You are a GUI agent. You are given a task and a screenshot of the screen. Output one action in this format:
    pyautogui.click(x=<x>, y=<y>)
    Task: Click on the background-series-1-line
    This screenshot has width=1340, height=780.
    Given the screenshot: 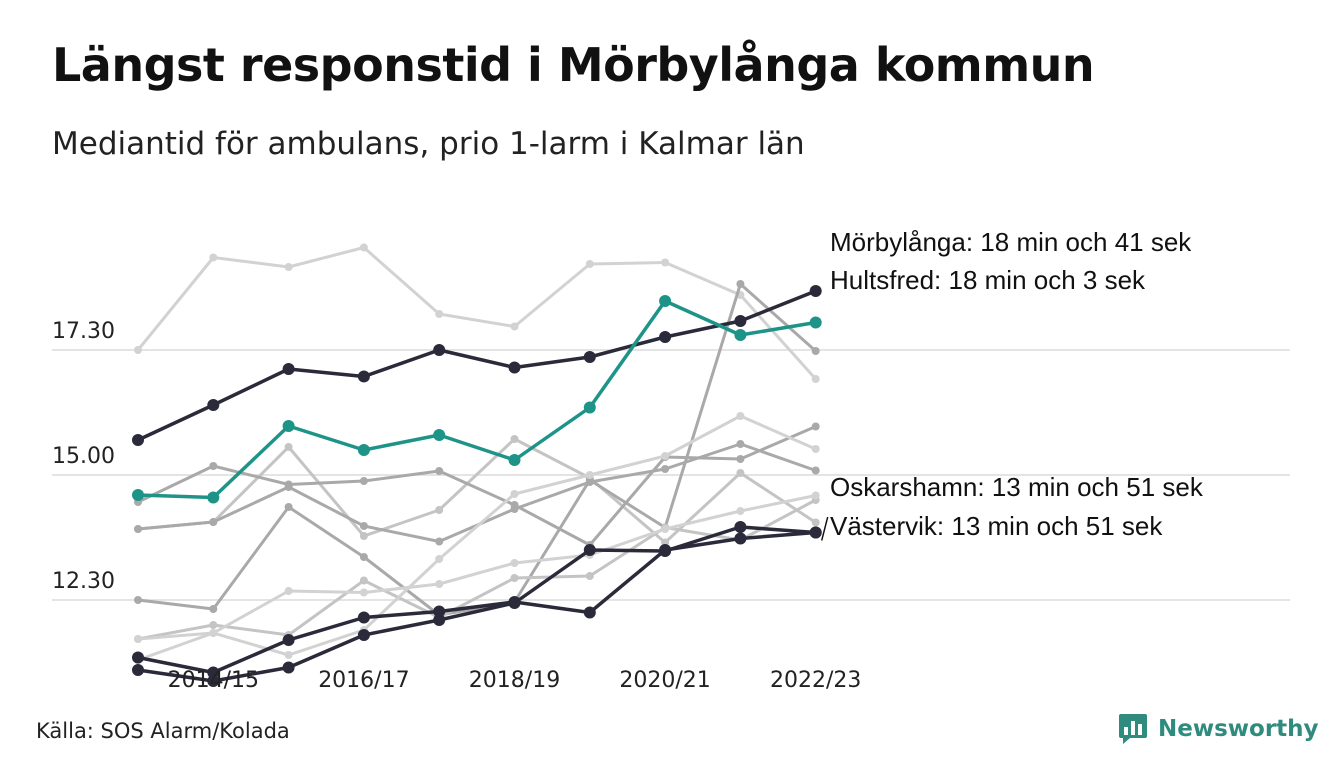 What is the action you would take?
    pyautogui.click(x=476, y=313)
    